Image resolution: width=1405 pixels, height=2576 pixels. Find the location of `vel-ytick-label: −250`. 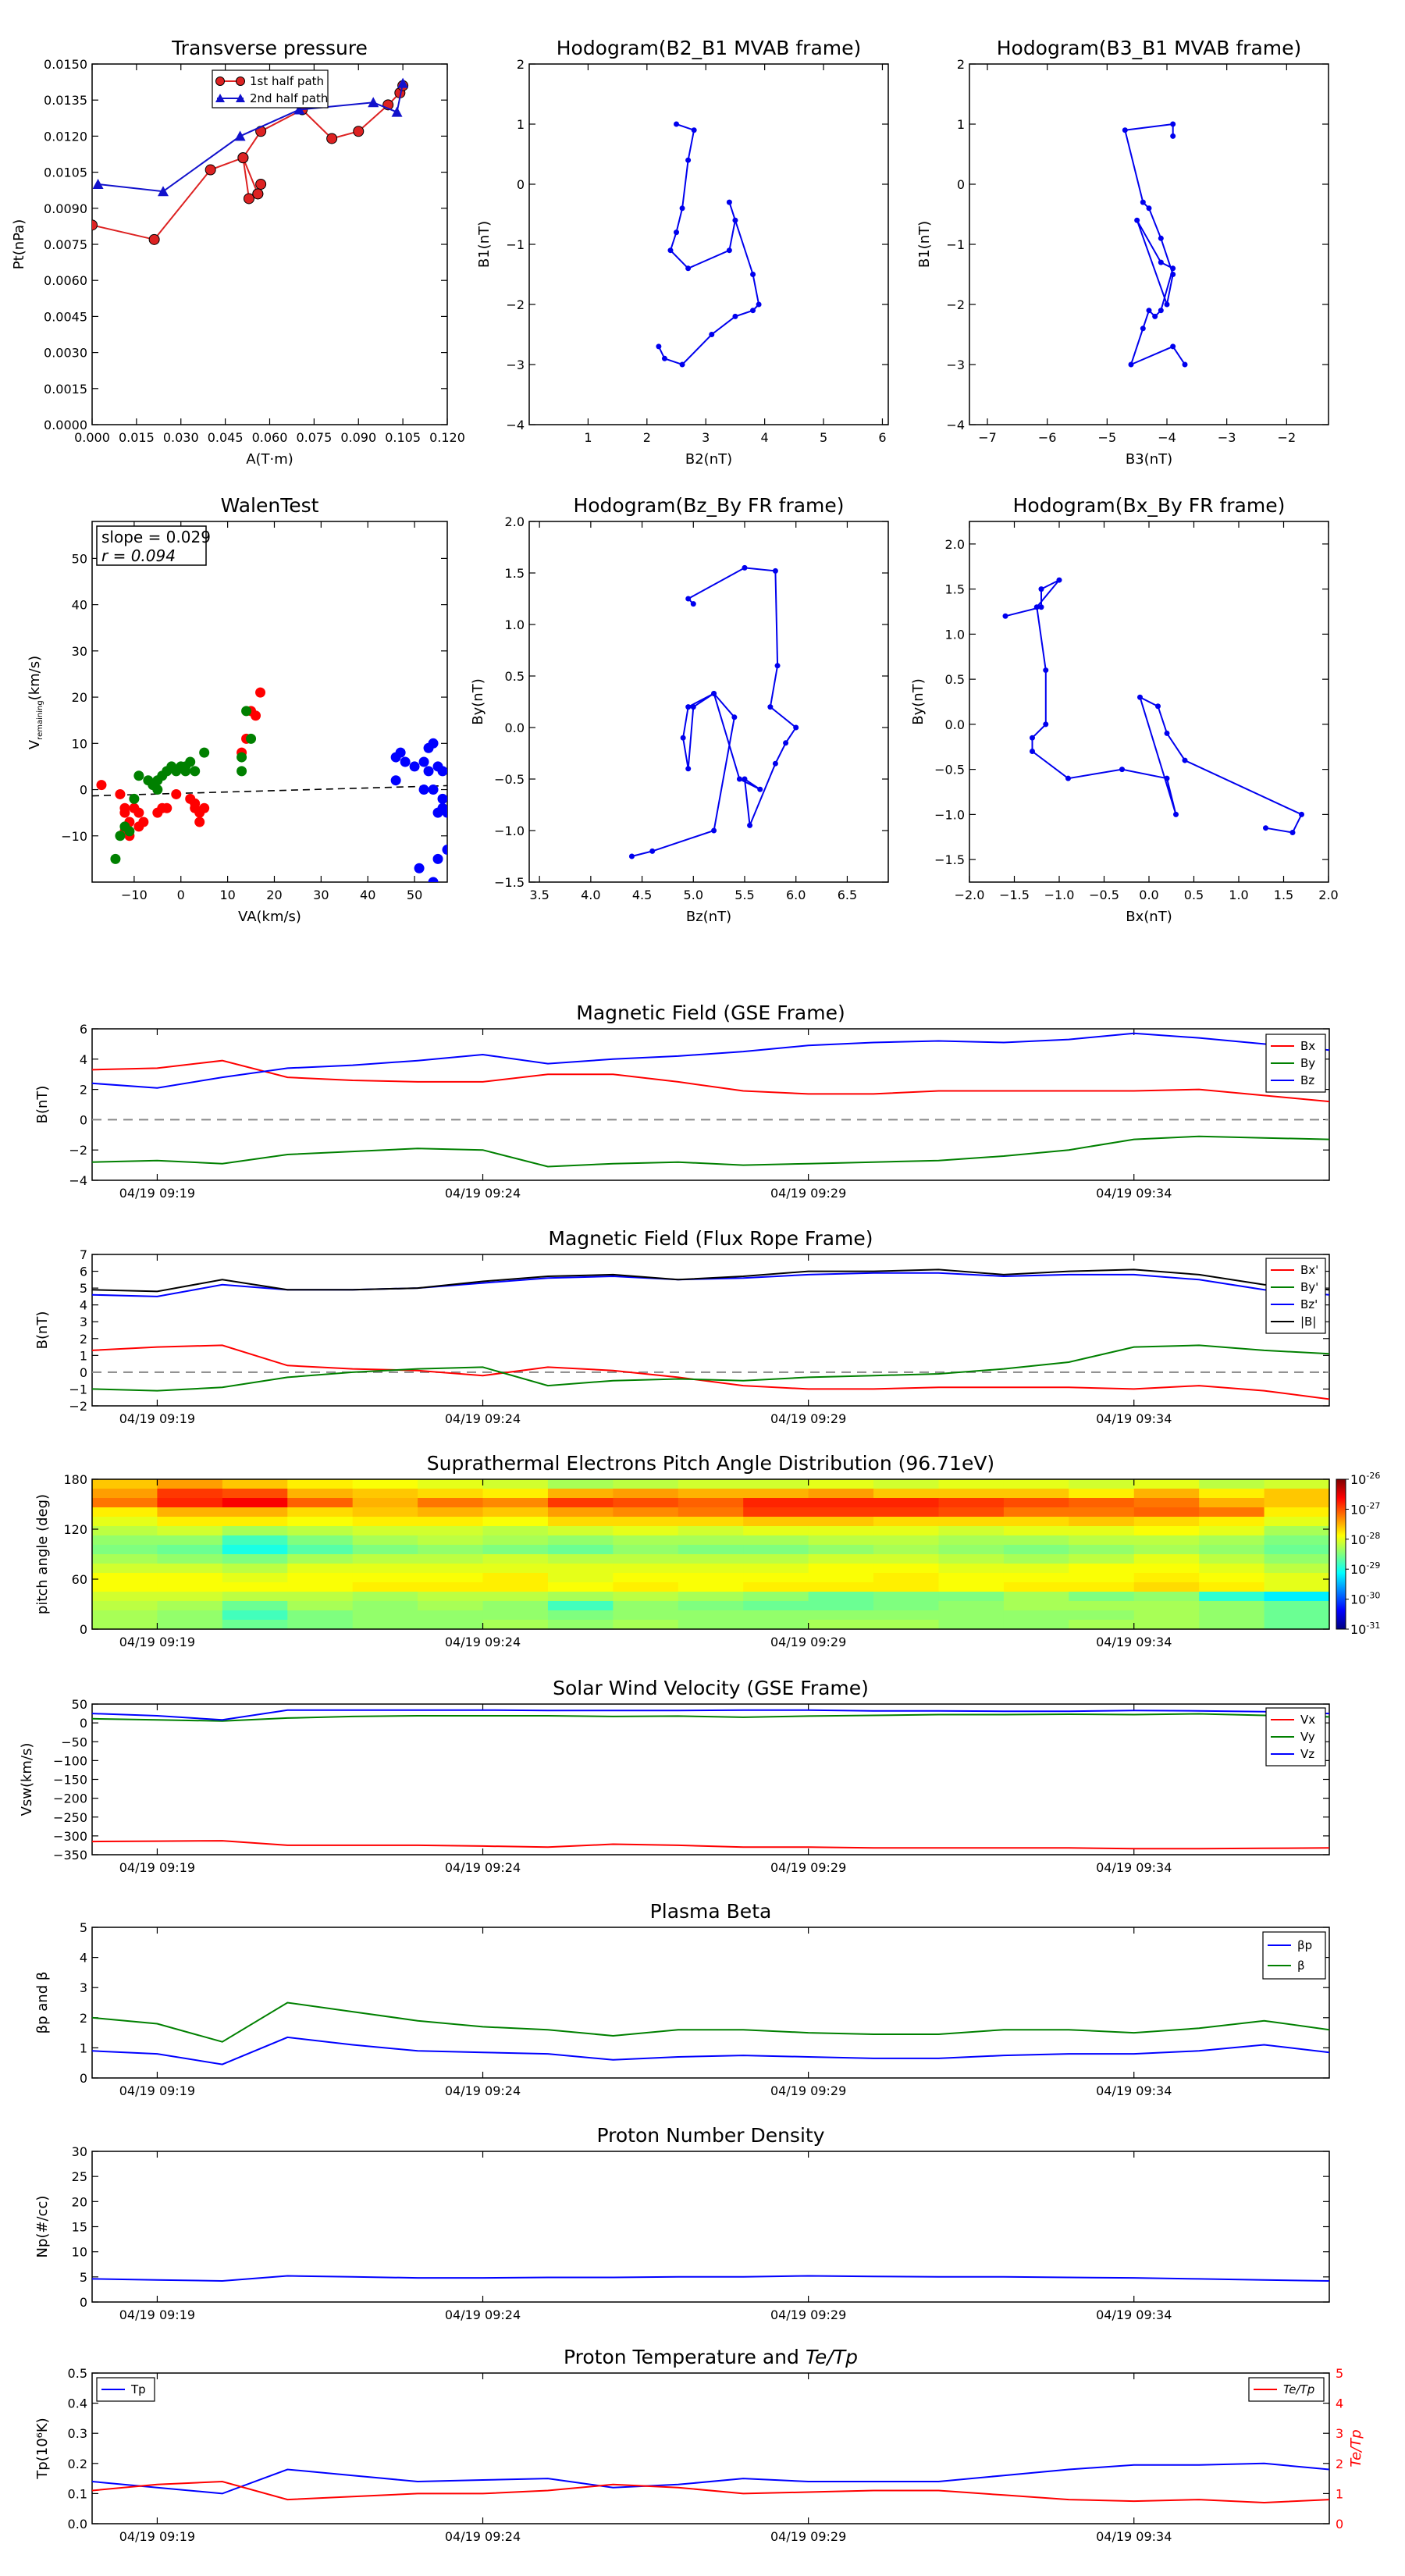

vel-ytick-label: −250 is located at coordinates (70, 1817).